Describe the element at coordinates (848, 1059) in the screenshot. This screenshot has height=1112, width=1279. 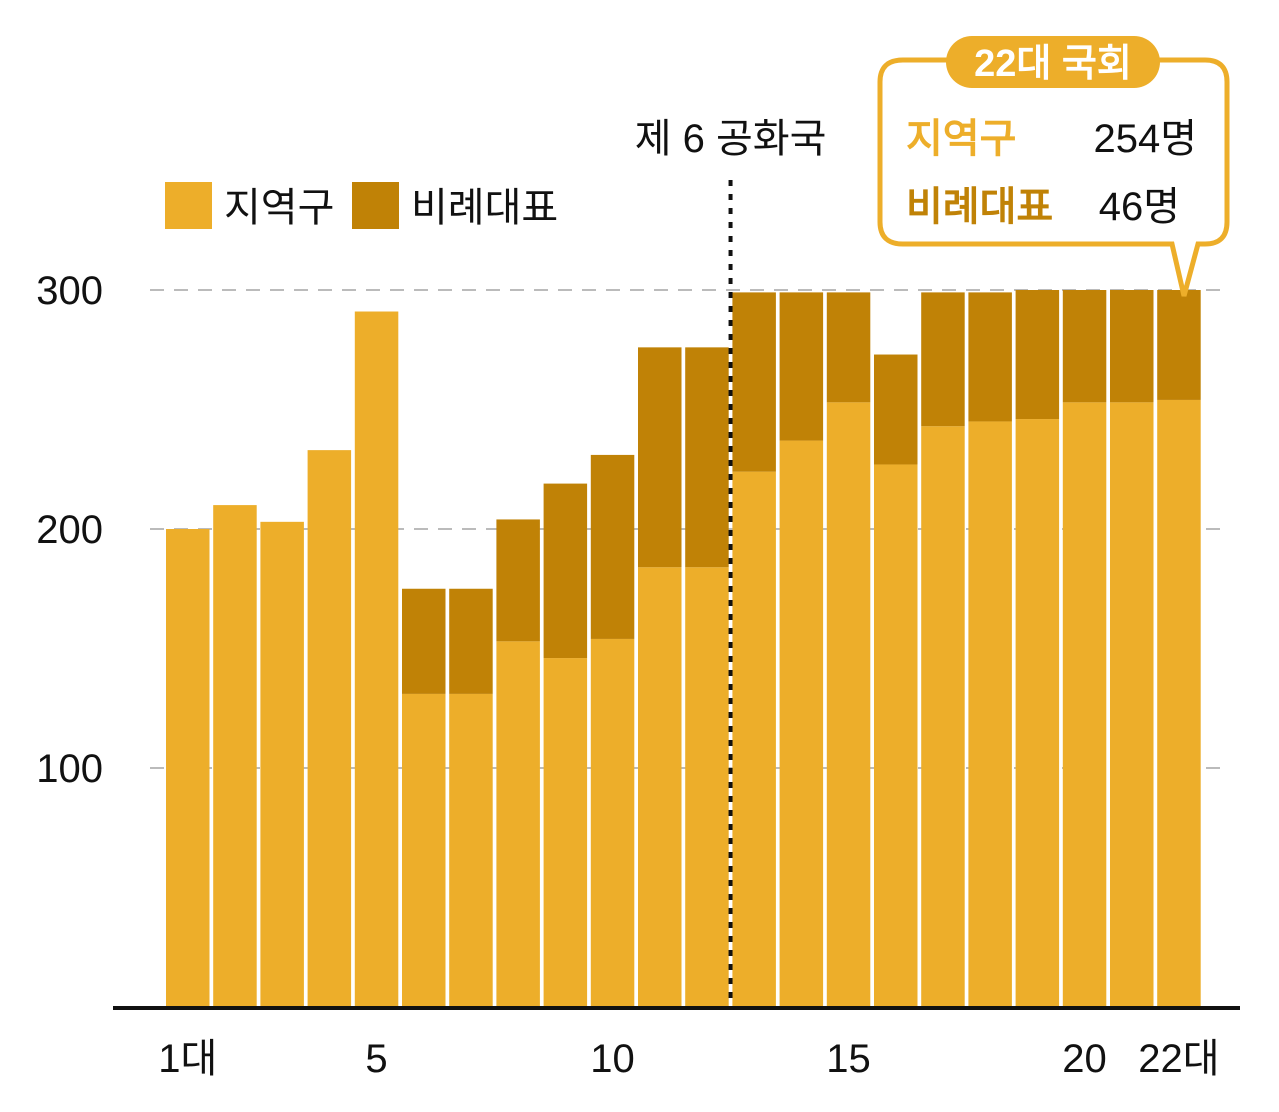
I see `x-tick-label: 15` at that location.